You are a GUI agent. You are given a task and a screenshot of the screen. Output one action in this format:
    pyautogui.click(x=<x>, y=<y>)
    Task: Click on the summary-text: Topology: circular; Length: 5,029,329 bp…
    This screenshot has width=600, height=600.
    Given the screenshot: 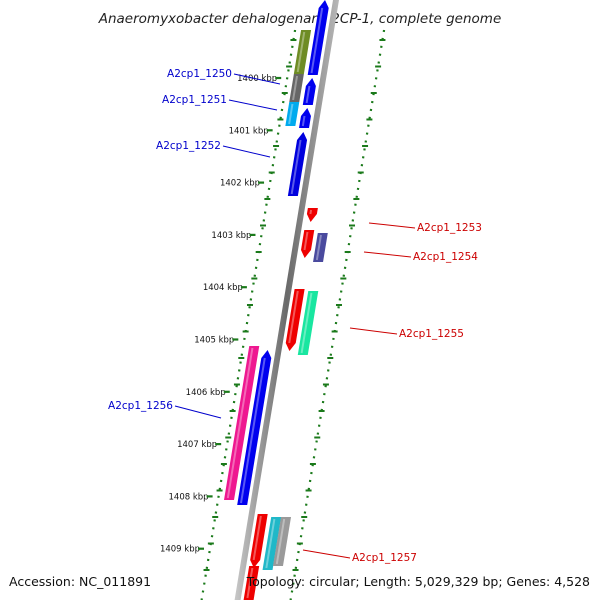 What is the action you would take?
    pyautogui.click(x=418, y=581)
    